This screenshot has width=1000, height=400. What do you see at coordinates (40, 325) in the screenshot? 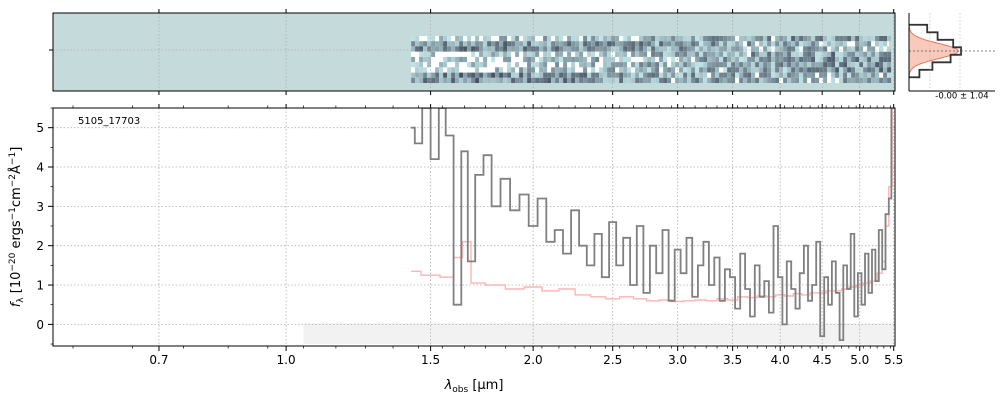
I see `y-tick-label: 0` at bounding box center [40, 325].